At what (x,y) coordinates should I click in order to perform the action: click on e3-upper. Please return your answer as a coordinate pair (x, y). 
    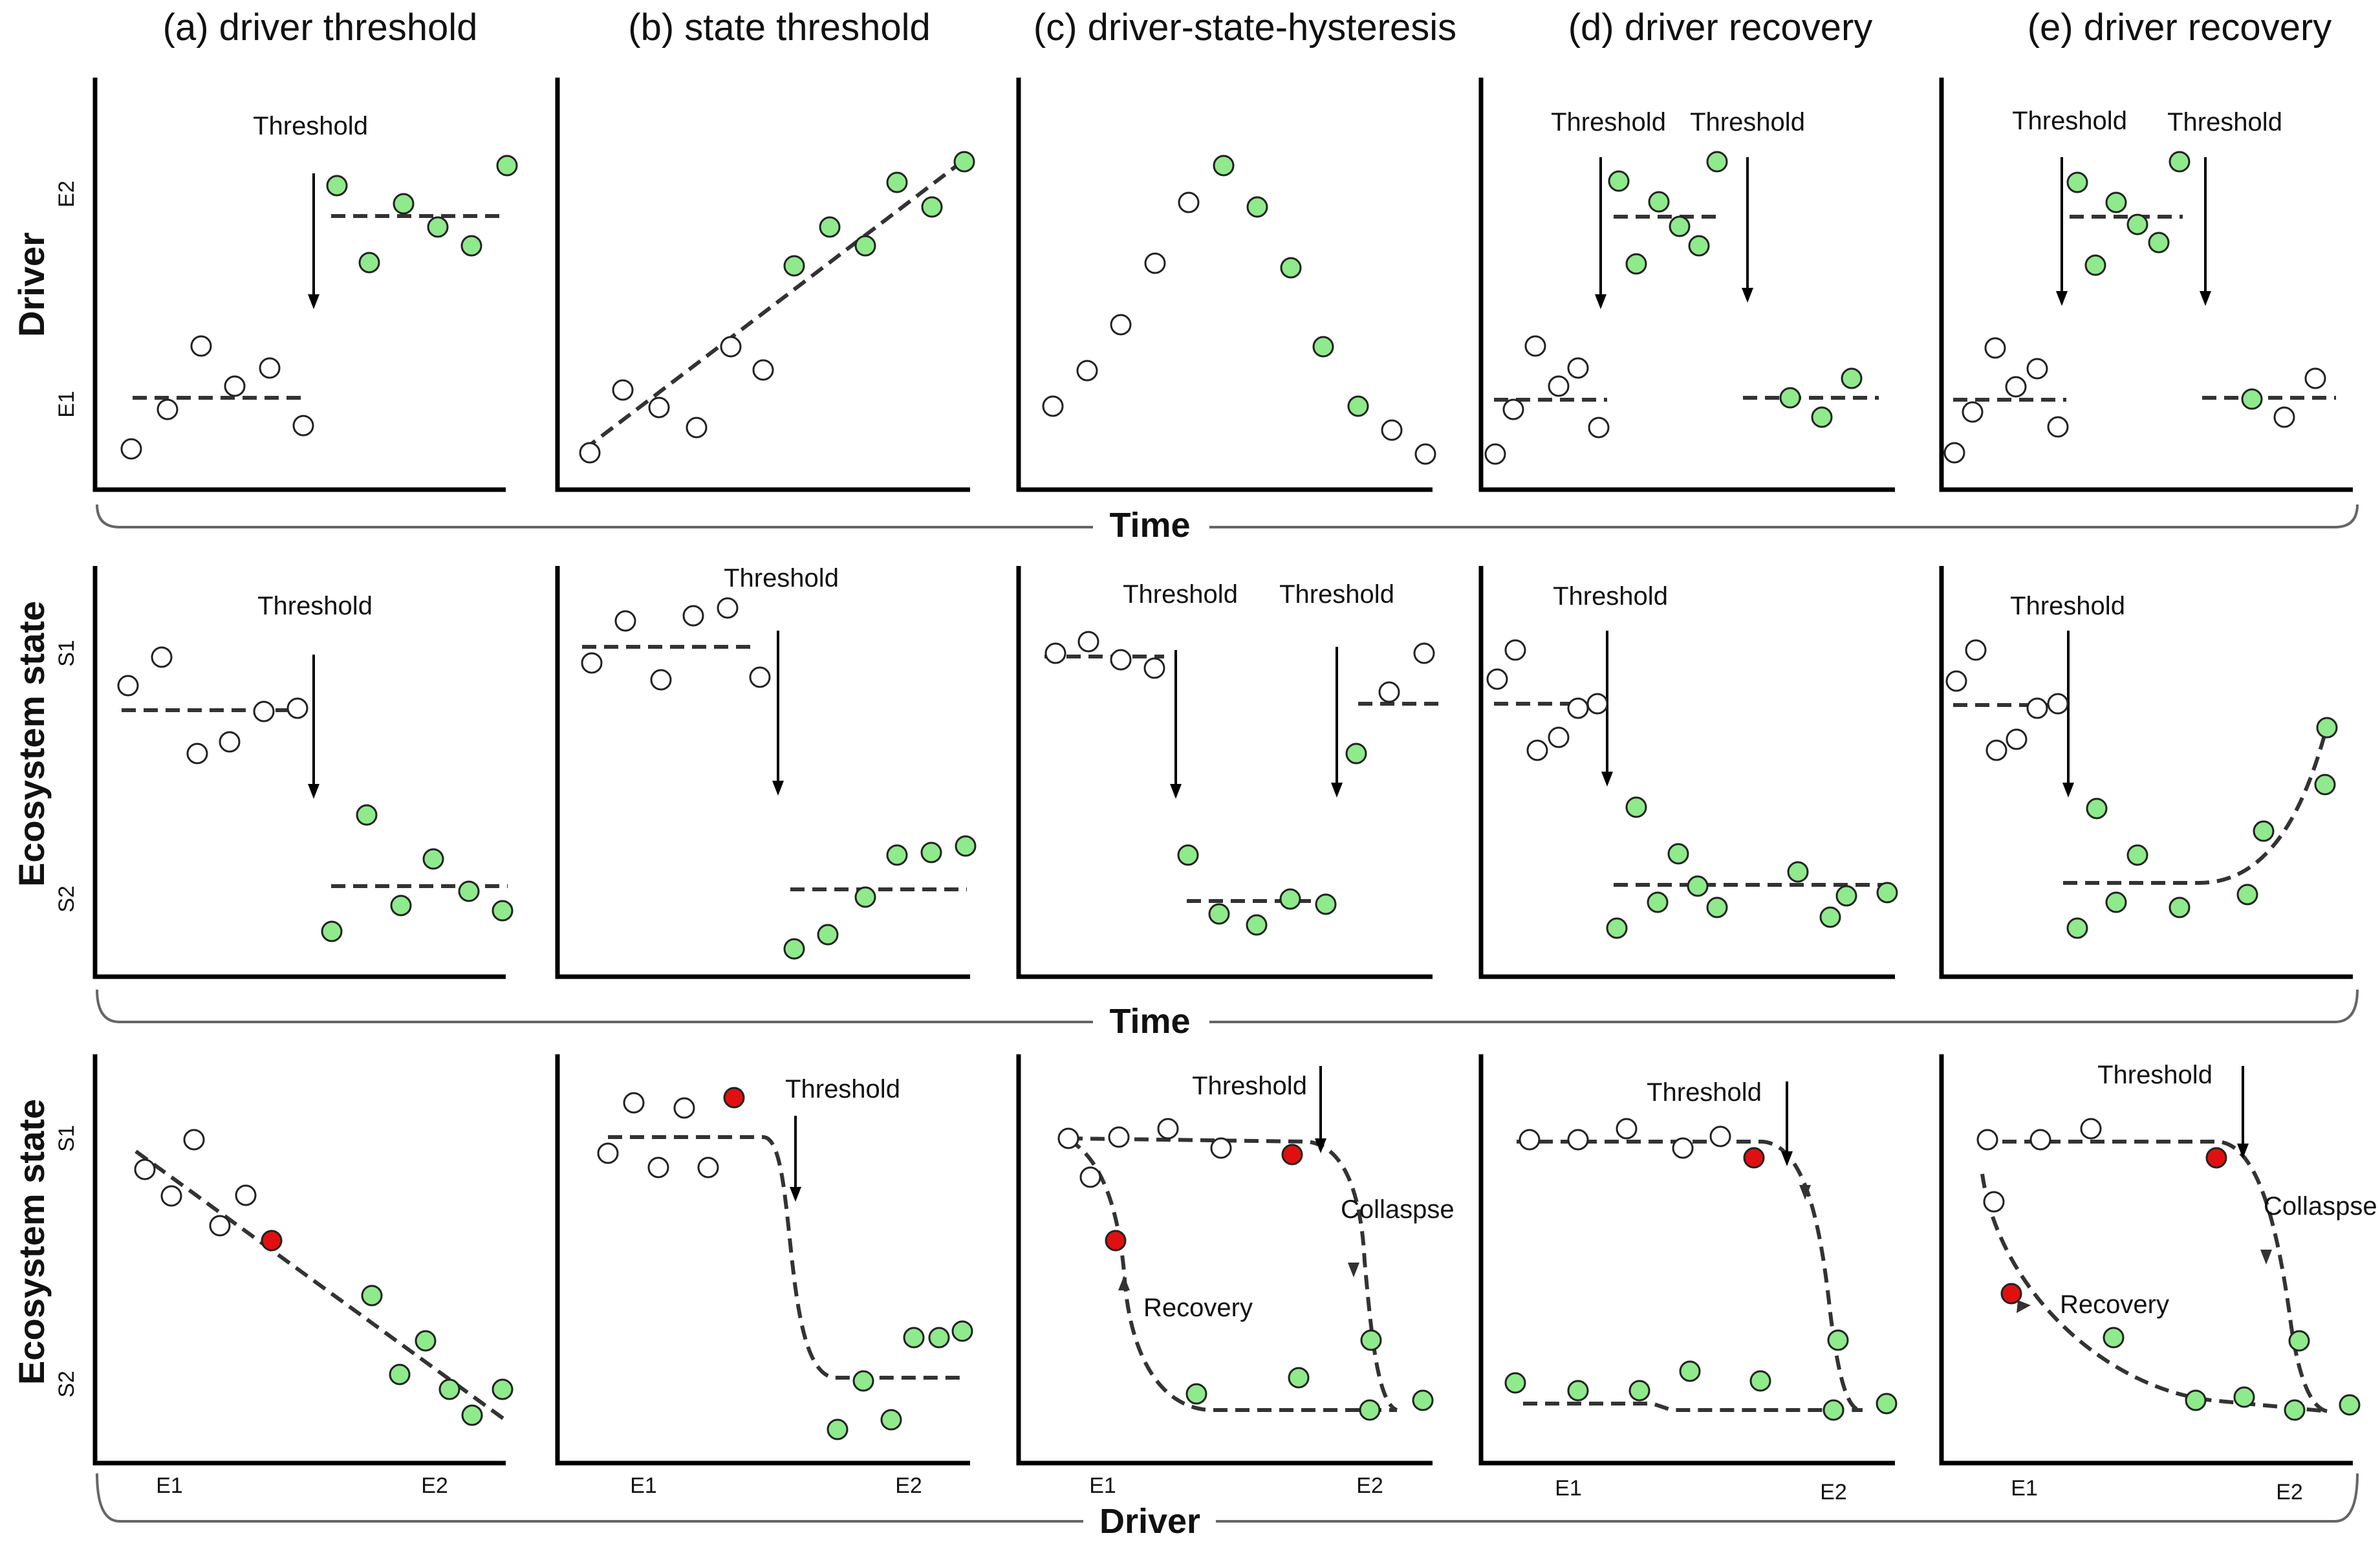
    Looking at the image, I should click on (2154, 1276).